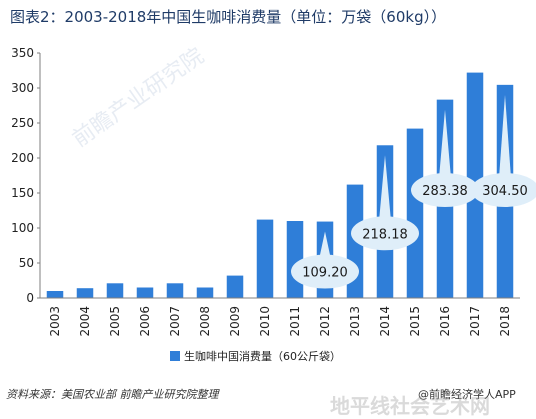 The image size is (536, 419). Describe the element at coordinates (145, 321) in the screenshot. I see `x-tick-label: 2006` at that location.